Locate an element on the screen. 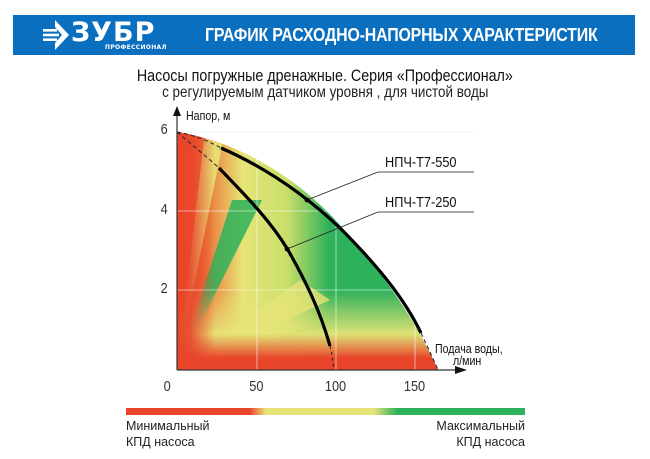  x-tick-50: 50 is located at coordinates (256, 386).